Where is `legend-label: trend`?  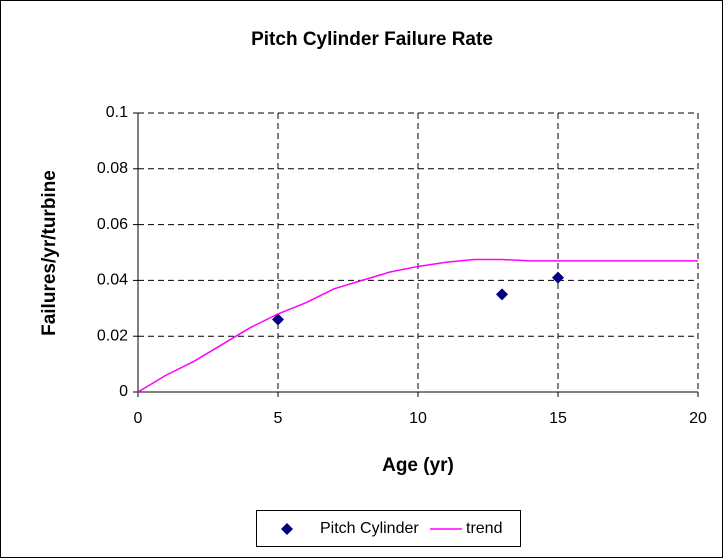 legend-label: trend is located at coordinates (484, 528).